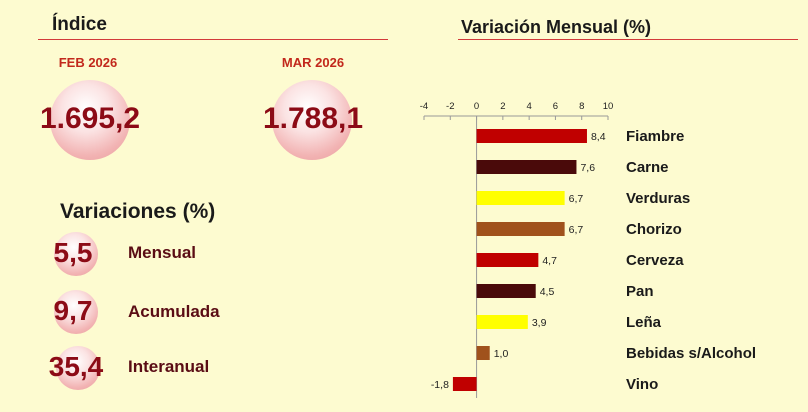 The width and height of the screenshot is (808, 412). Describe the element at coordinates (658, 198) in the screenshot. I see `category-label: Verduras` at that location.